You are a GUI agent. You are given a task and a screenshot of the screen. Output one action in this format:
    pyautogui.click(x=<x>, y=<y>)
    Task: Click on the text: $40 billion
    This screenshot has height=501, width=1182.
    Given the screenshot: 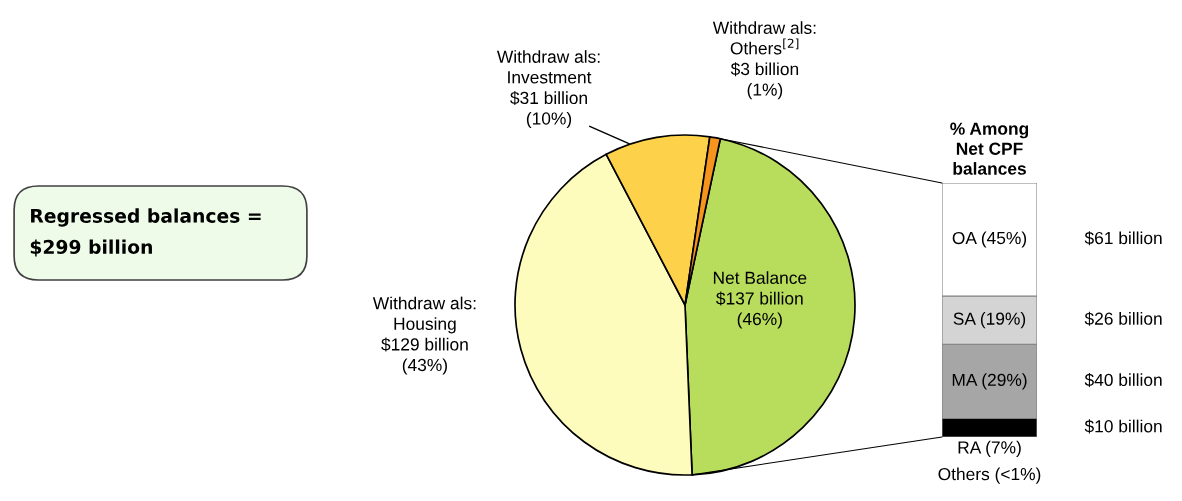 What is the action you would take?
    pyautogui.click(x=1123, y=380)
    